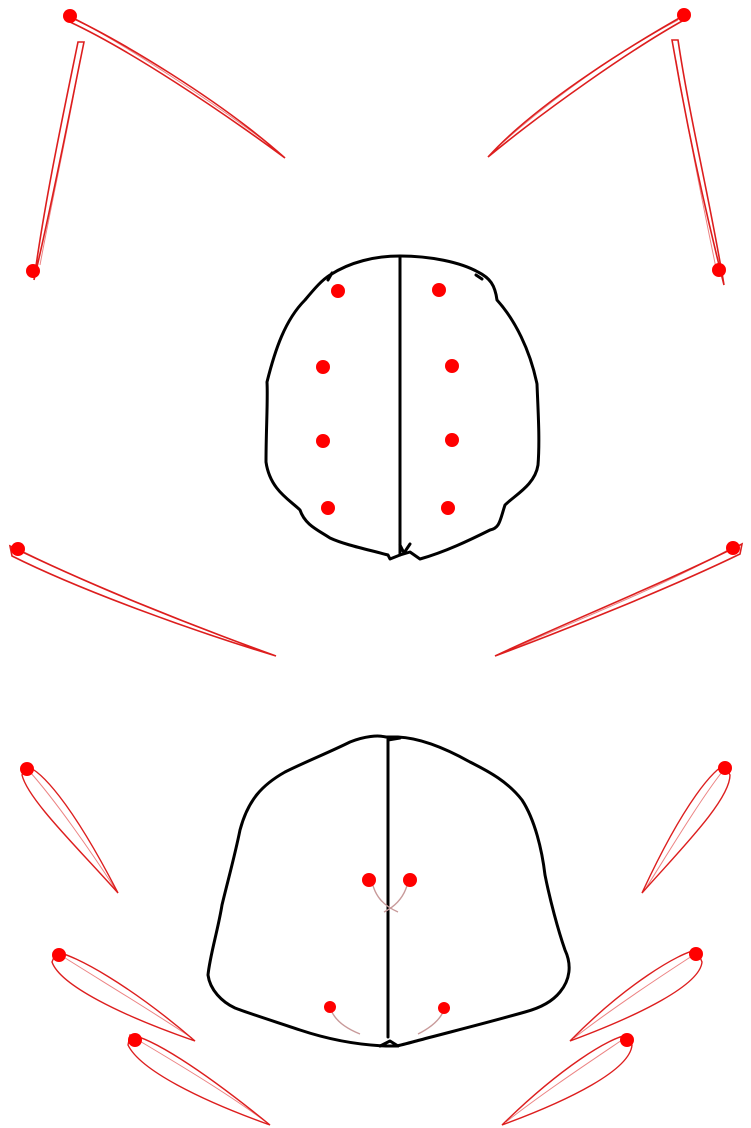 The image size is (751, 1128). What do you see at coordinates (686, 827) in the screenshot?
I see `leaf-right-top` at bounding box center [686, 827].